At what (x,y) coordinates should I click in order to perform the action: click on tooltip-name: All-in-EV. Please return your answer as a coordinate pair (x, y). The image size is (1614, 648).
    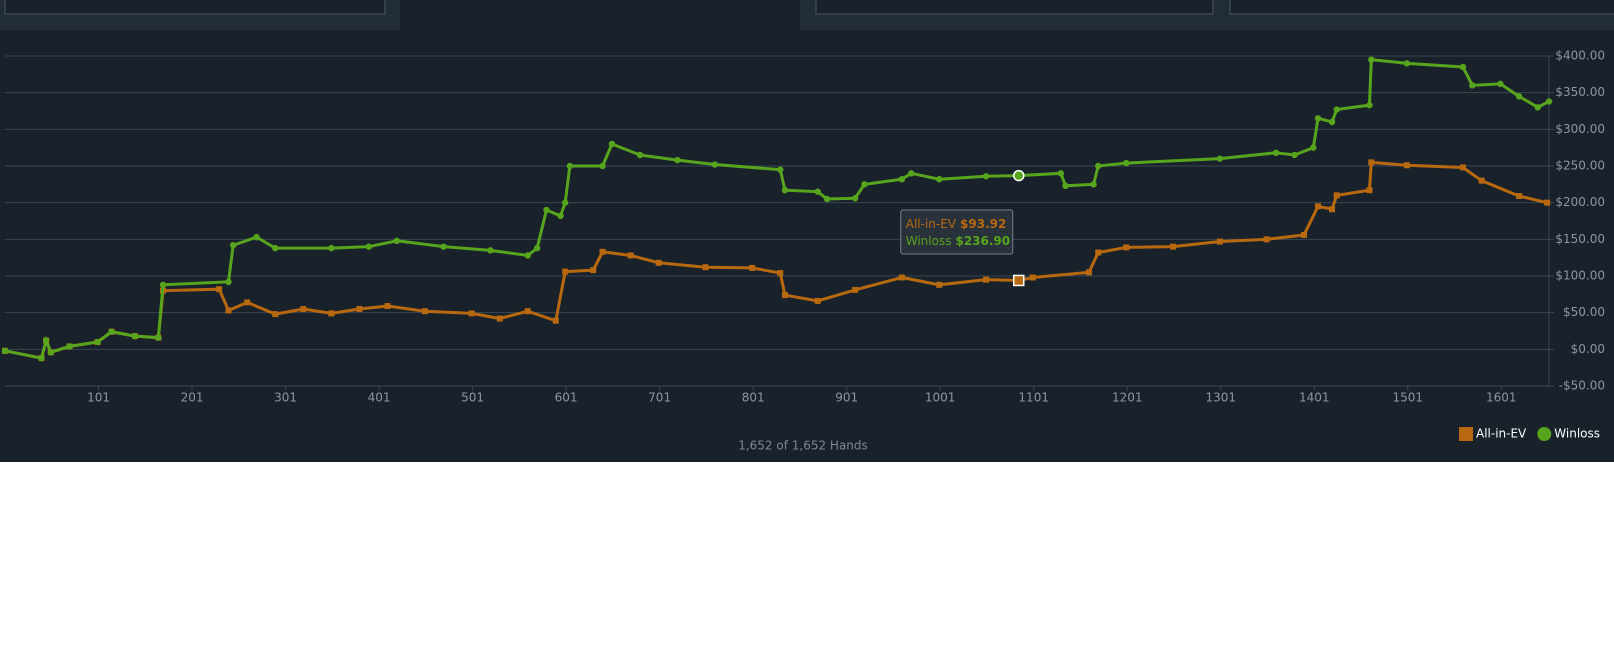
    Looking at the image, I should click on (931, 224).